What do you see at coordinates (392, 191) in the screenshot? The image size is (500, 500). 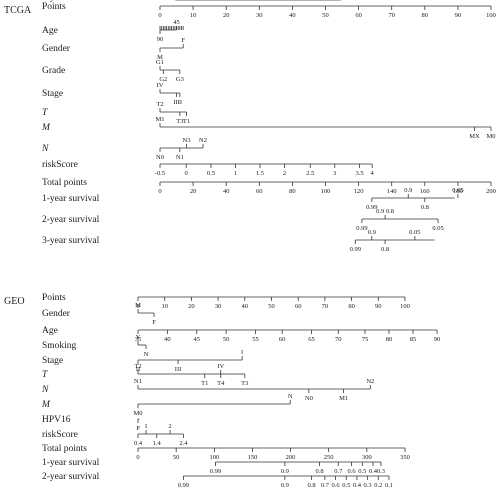 I see `tick-label: 140` at bounding box center [392, 191].